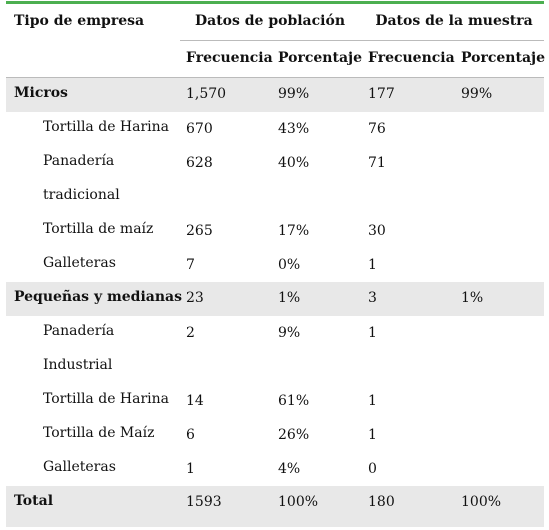  I want to click on cell-value: 0, so click(372, 469).